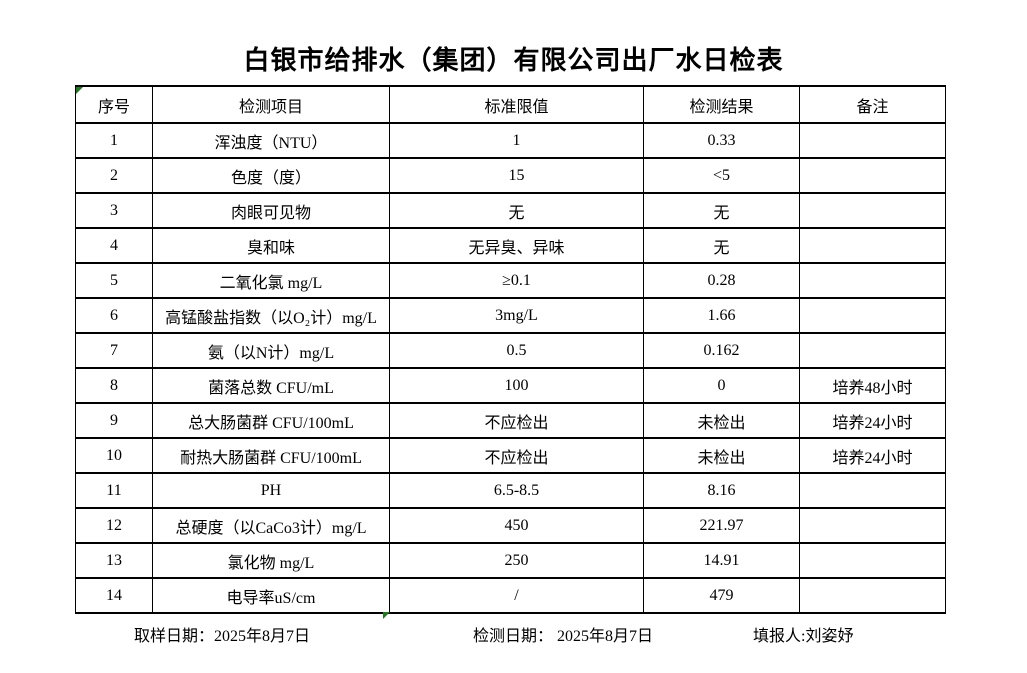  I want to click on table-row: 1 浑浊度（NTU） 1 0.33, so click(510, 140).